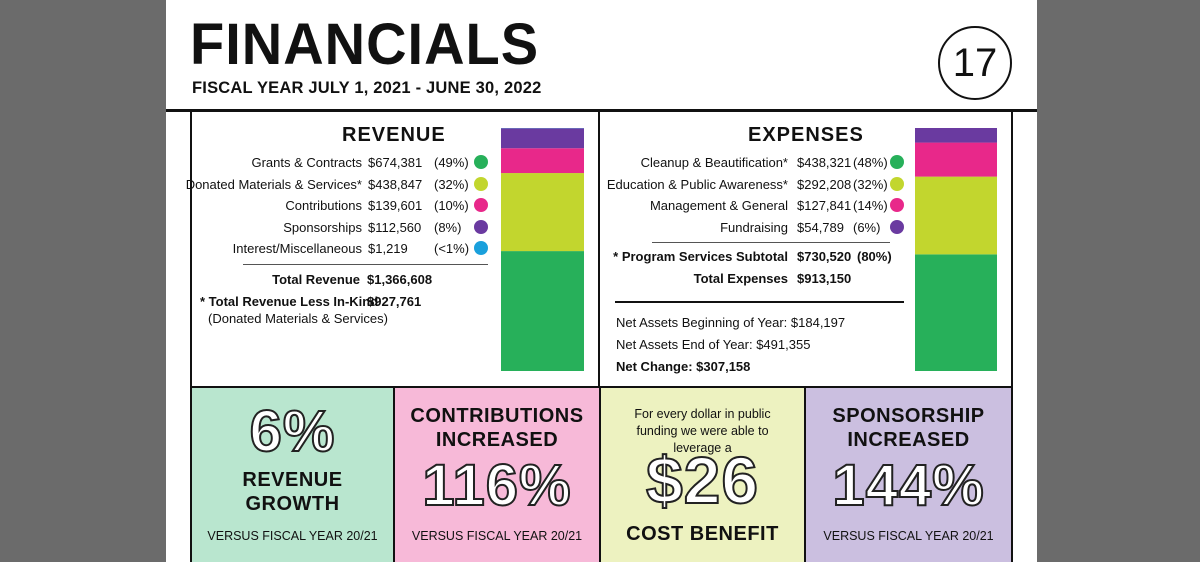 The height and width of the screenshot is (562, 1200). Describe the element at coordinates (731, 322) in the screenshot. I see `net-assets-begin-text: Net Assets Beginning of Year: $184,197` at that location.